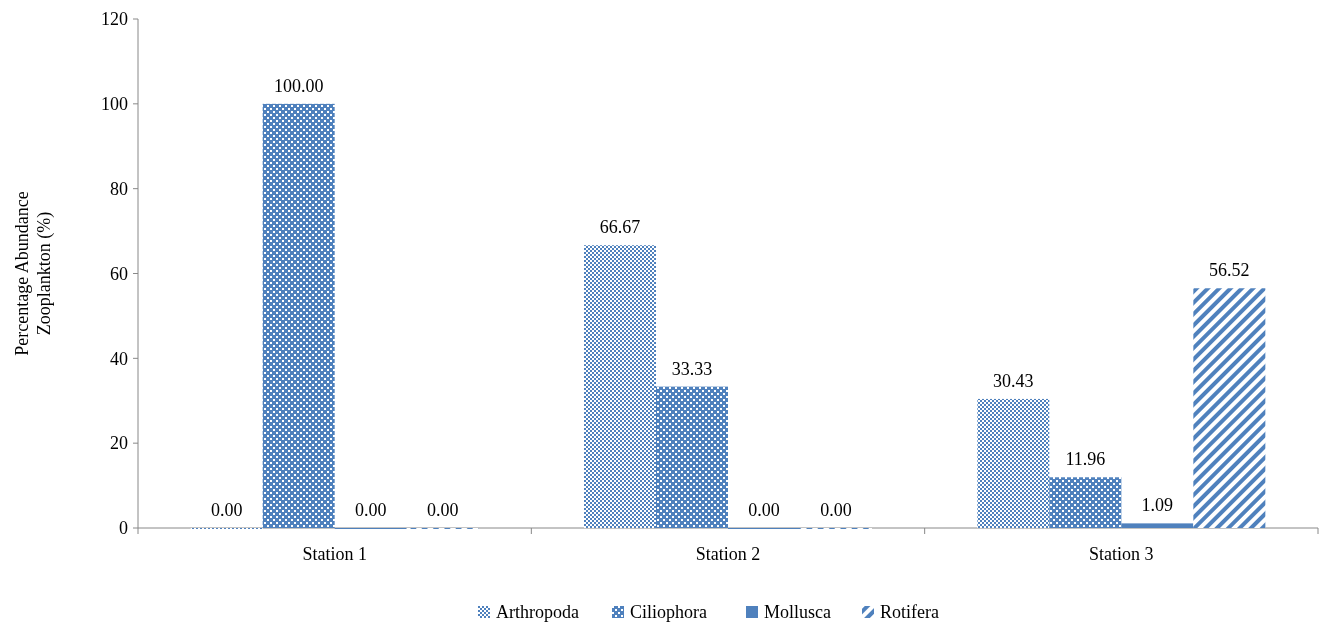  What do you see at coordinates (334, 554) in the screenshot?
I see `x-tick-label: Station 1` at bounding box center [334, 554].